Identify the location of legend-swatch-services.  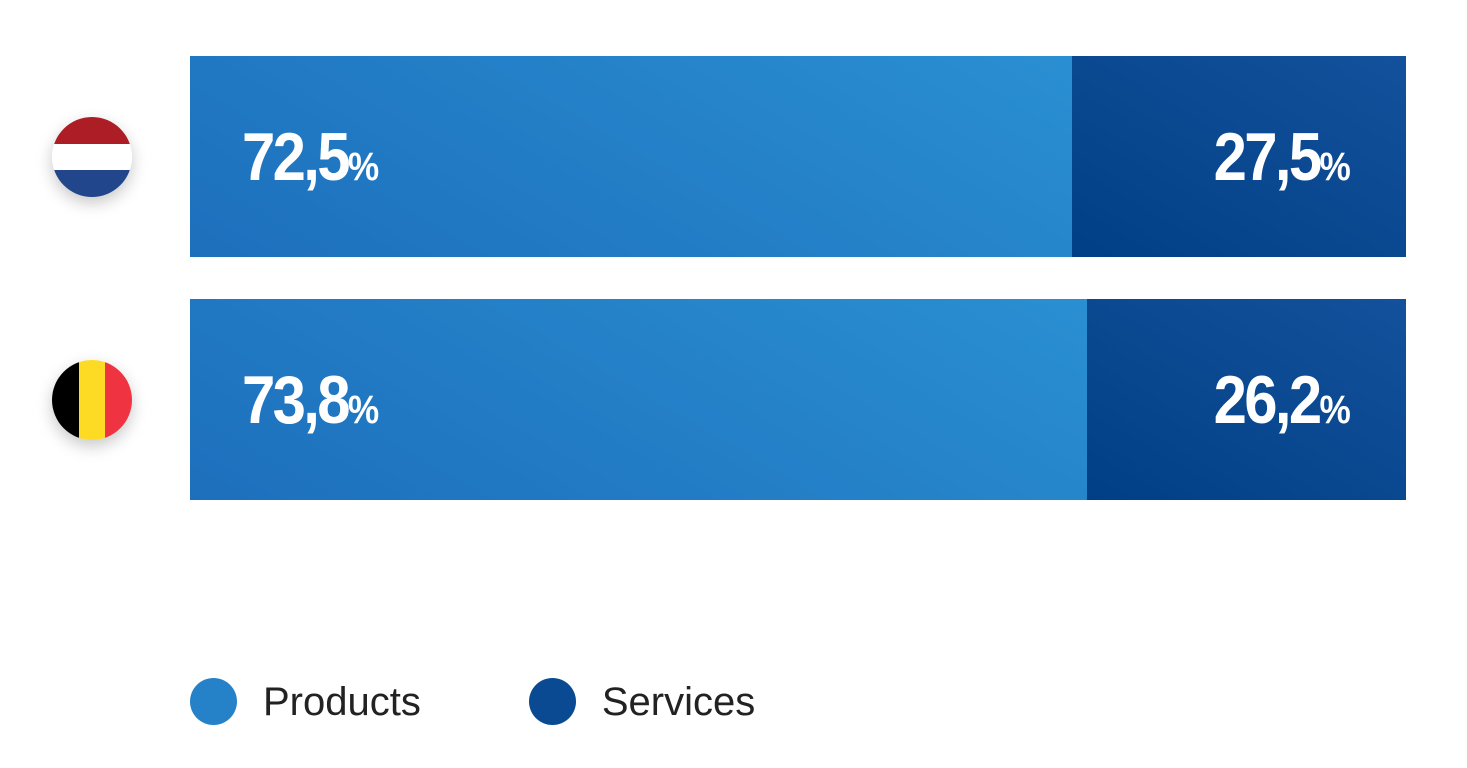
(552, 701).